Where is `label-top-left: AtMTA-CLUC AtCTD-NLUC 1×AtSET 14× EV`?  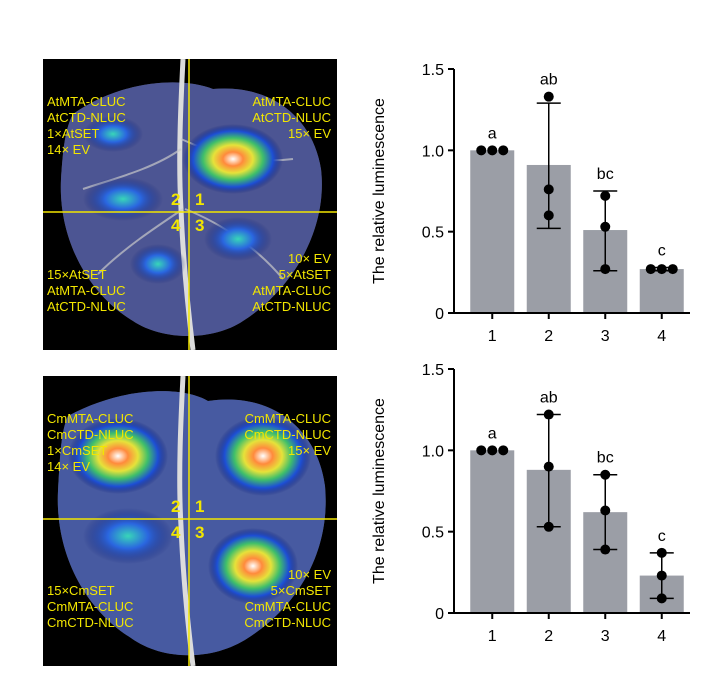 label-top-left: AtMTA-CLUC AtCTD-NLUC 1×AtSET 14× EV is located at coordinates (86, 125).